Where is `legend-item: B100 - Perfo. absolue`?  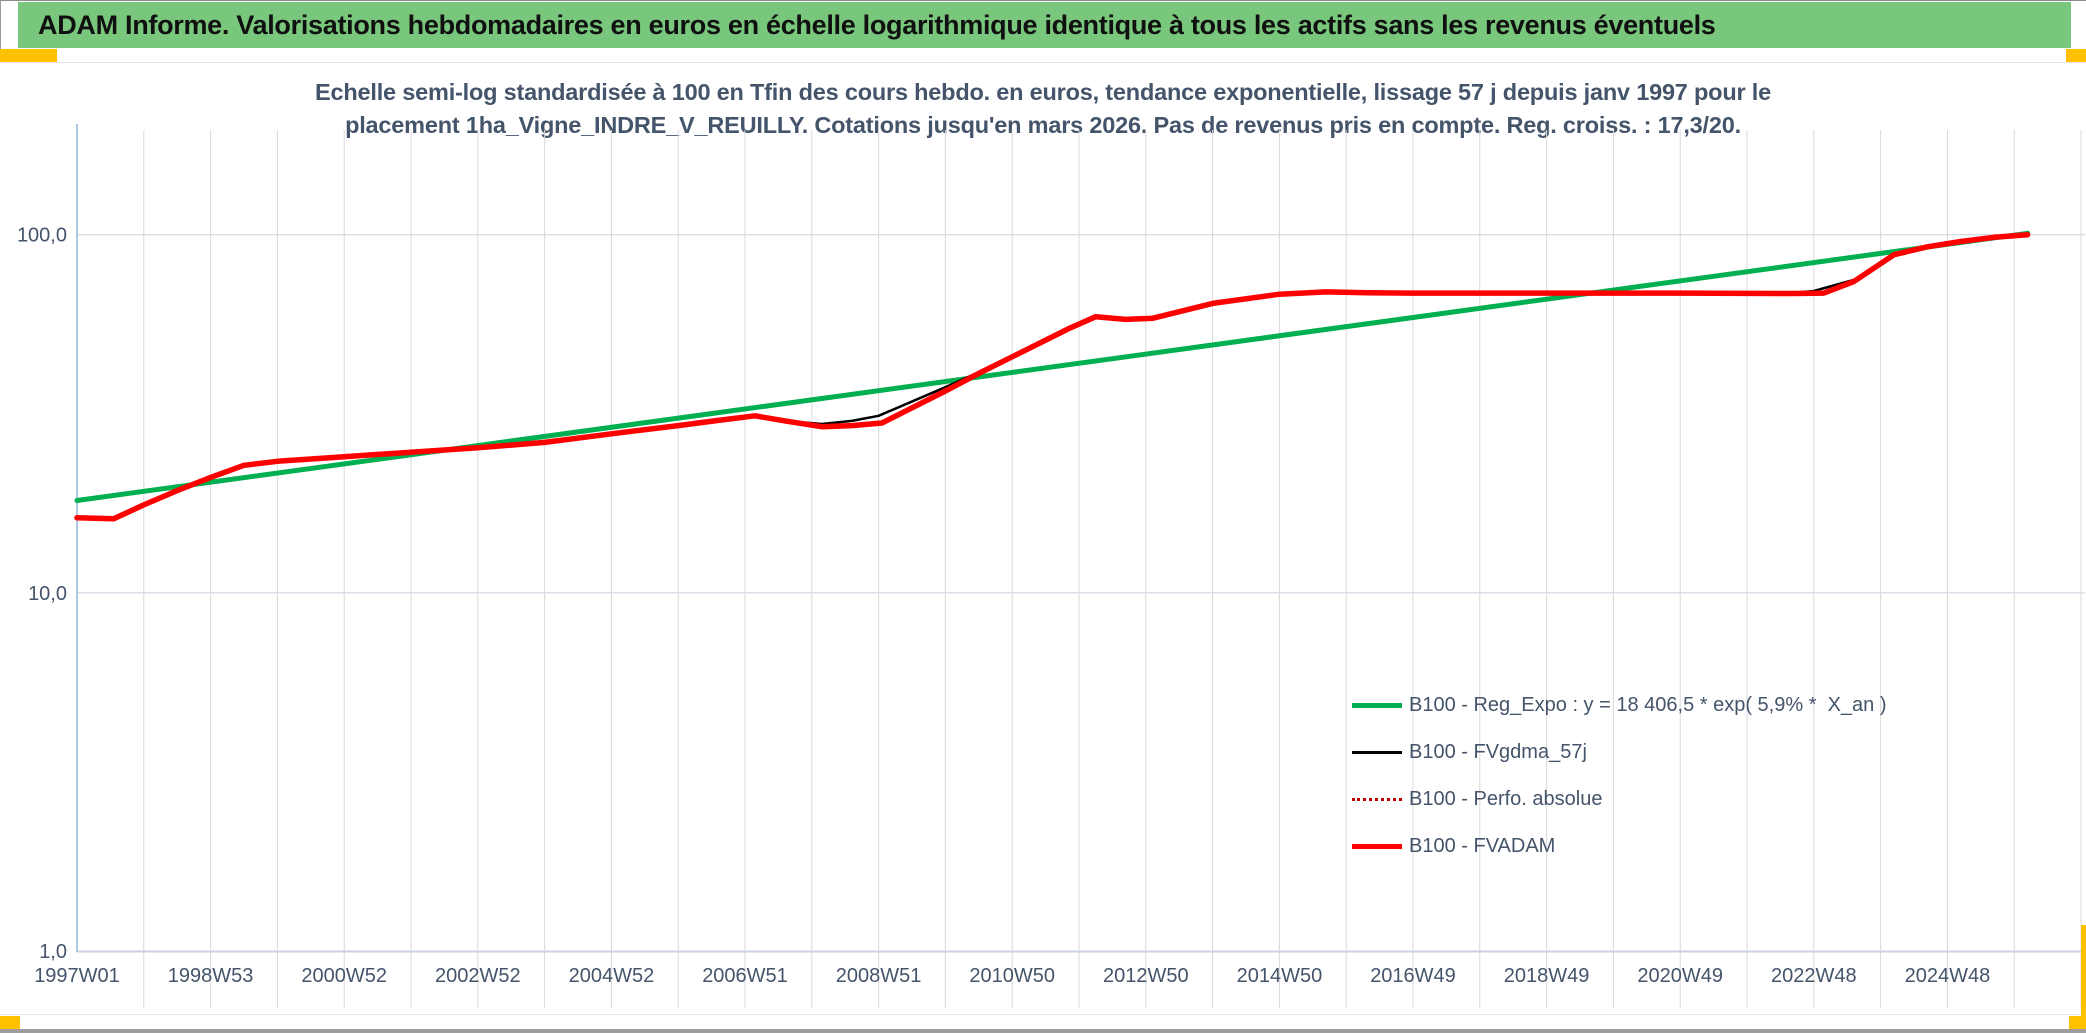
legend-item: B100 - Perfo. absolue is located at coordinates (1619, 799).